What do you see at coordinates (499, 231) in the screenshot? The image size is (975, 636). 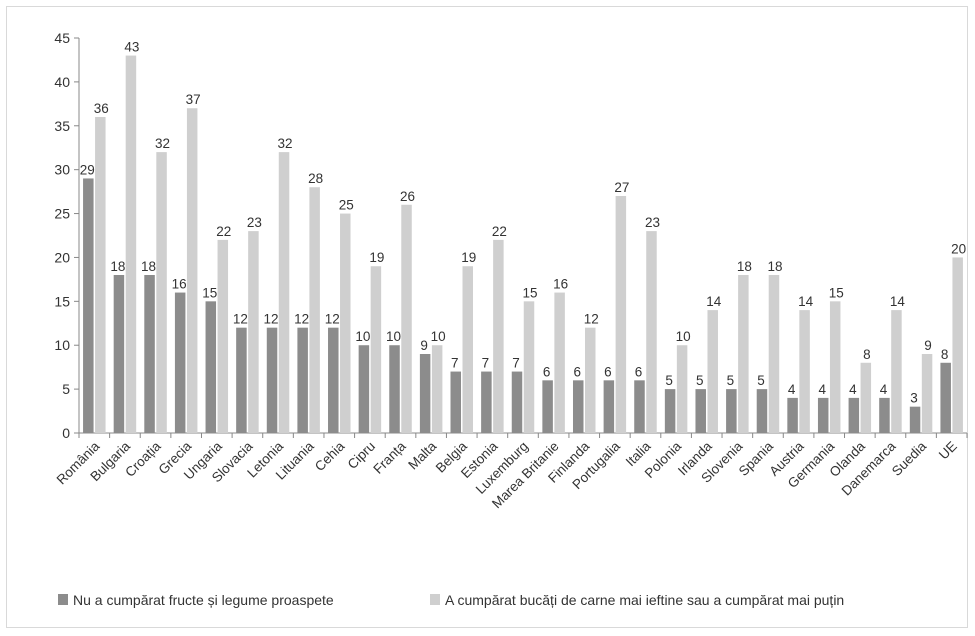 I see `data-label: 22` at bounding box center [499, 231].